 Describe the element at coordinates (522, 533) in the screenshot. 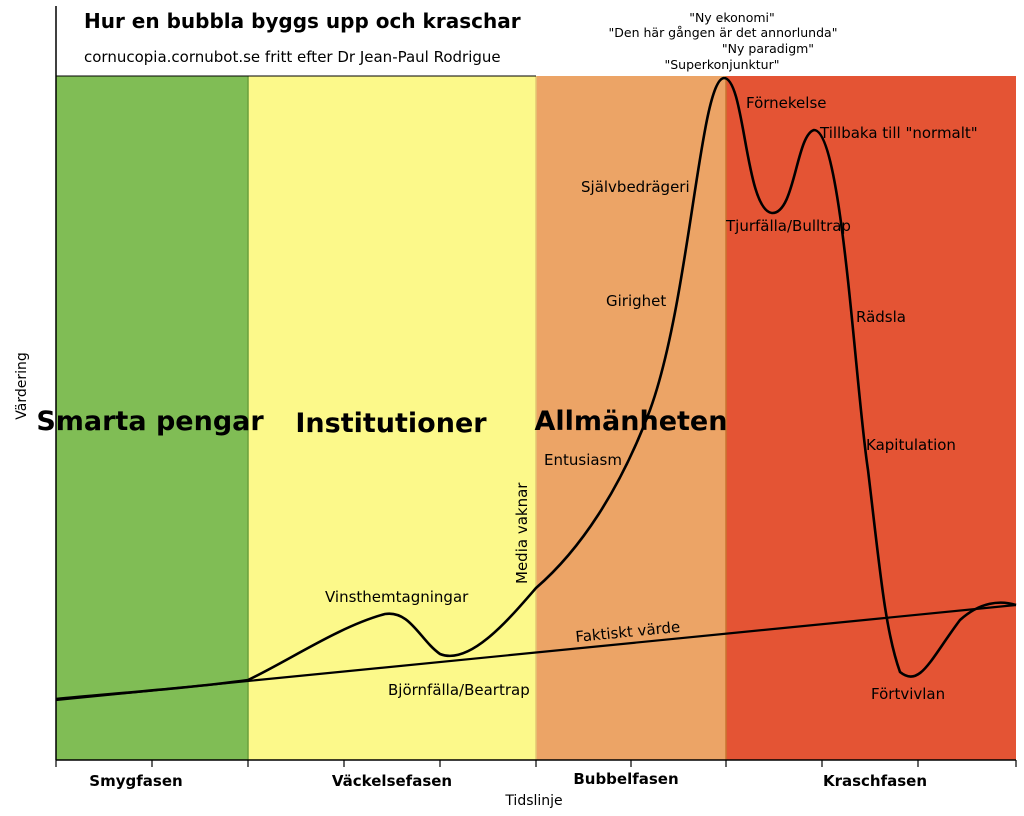

I see `label-media-vaknar: Media vaknar` at that location.